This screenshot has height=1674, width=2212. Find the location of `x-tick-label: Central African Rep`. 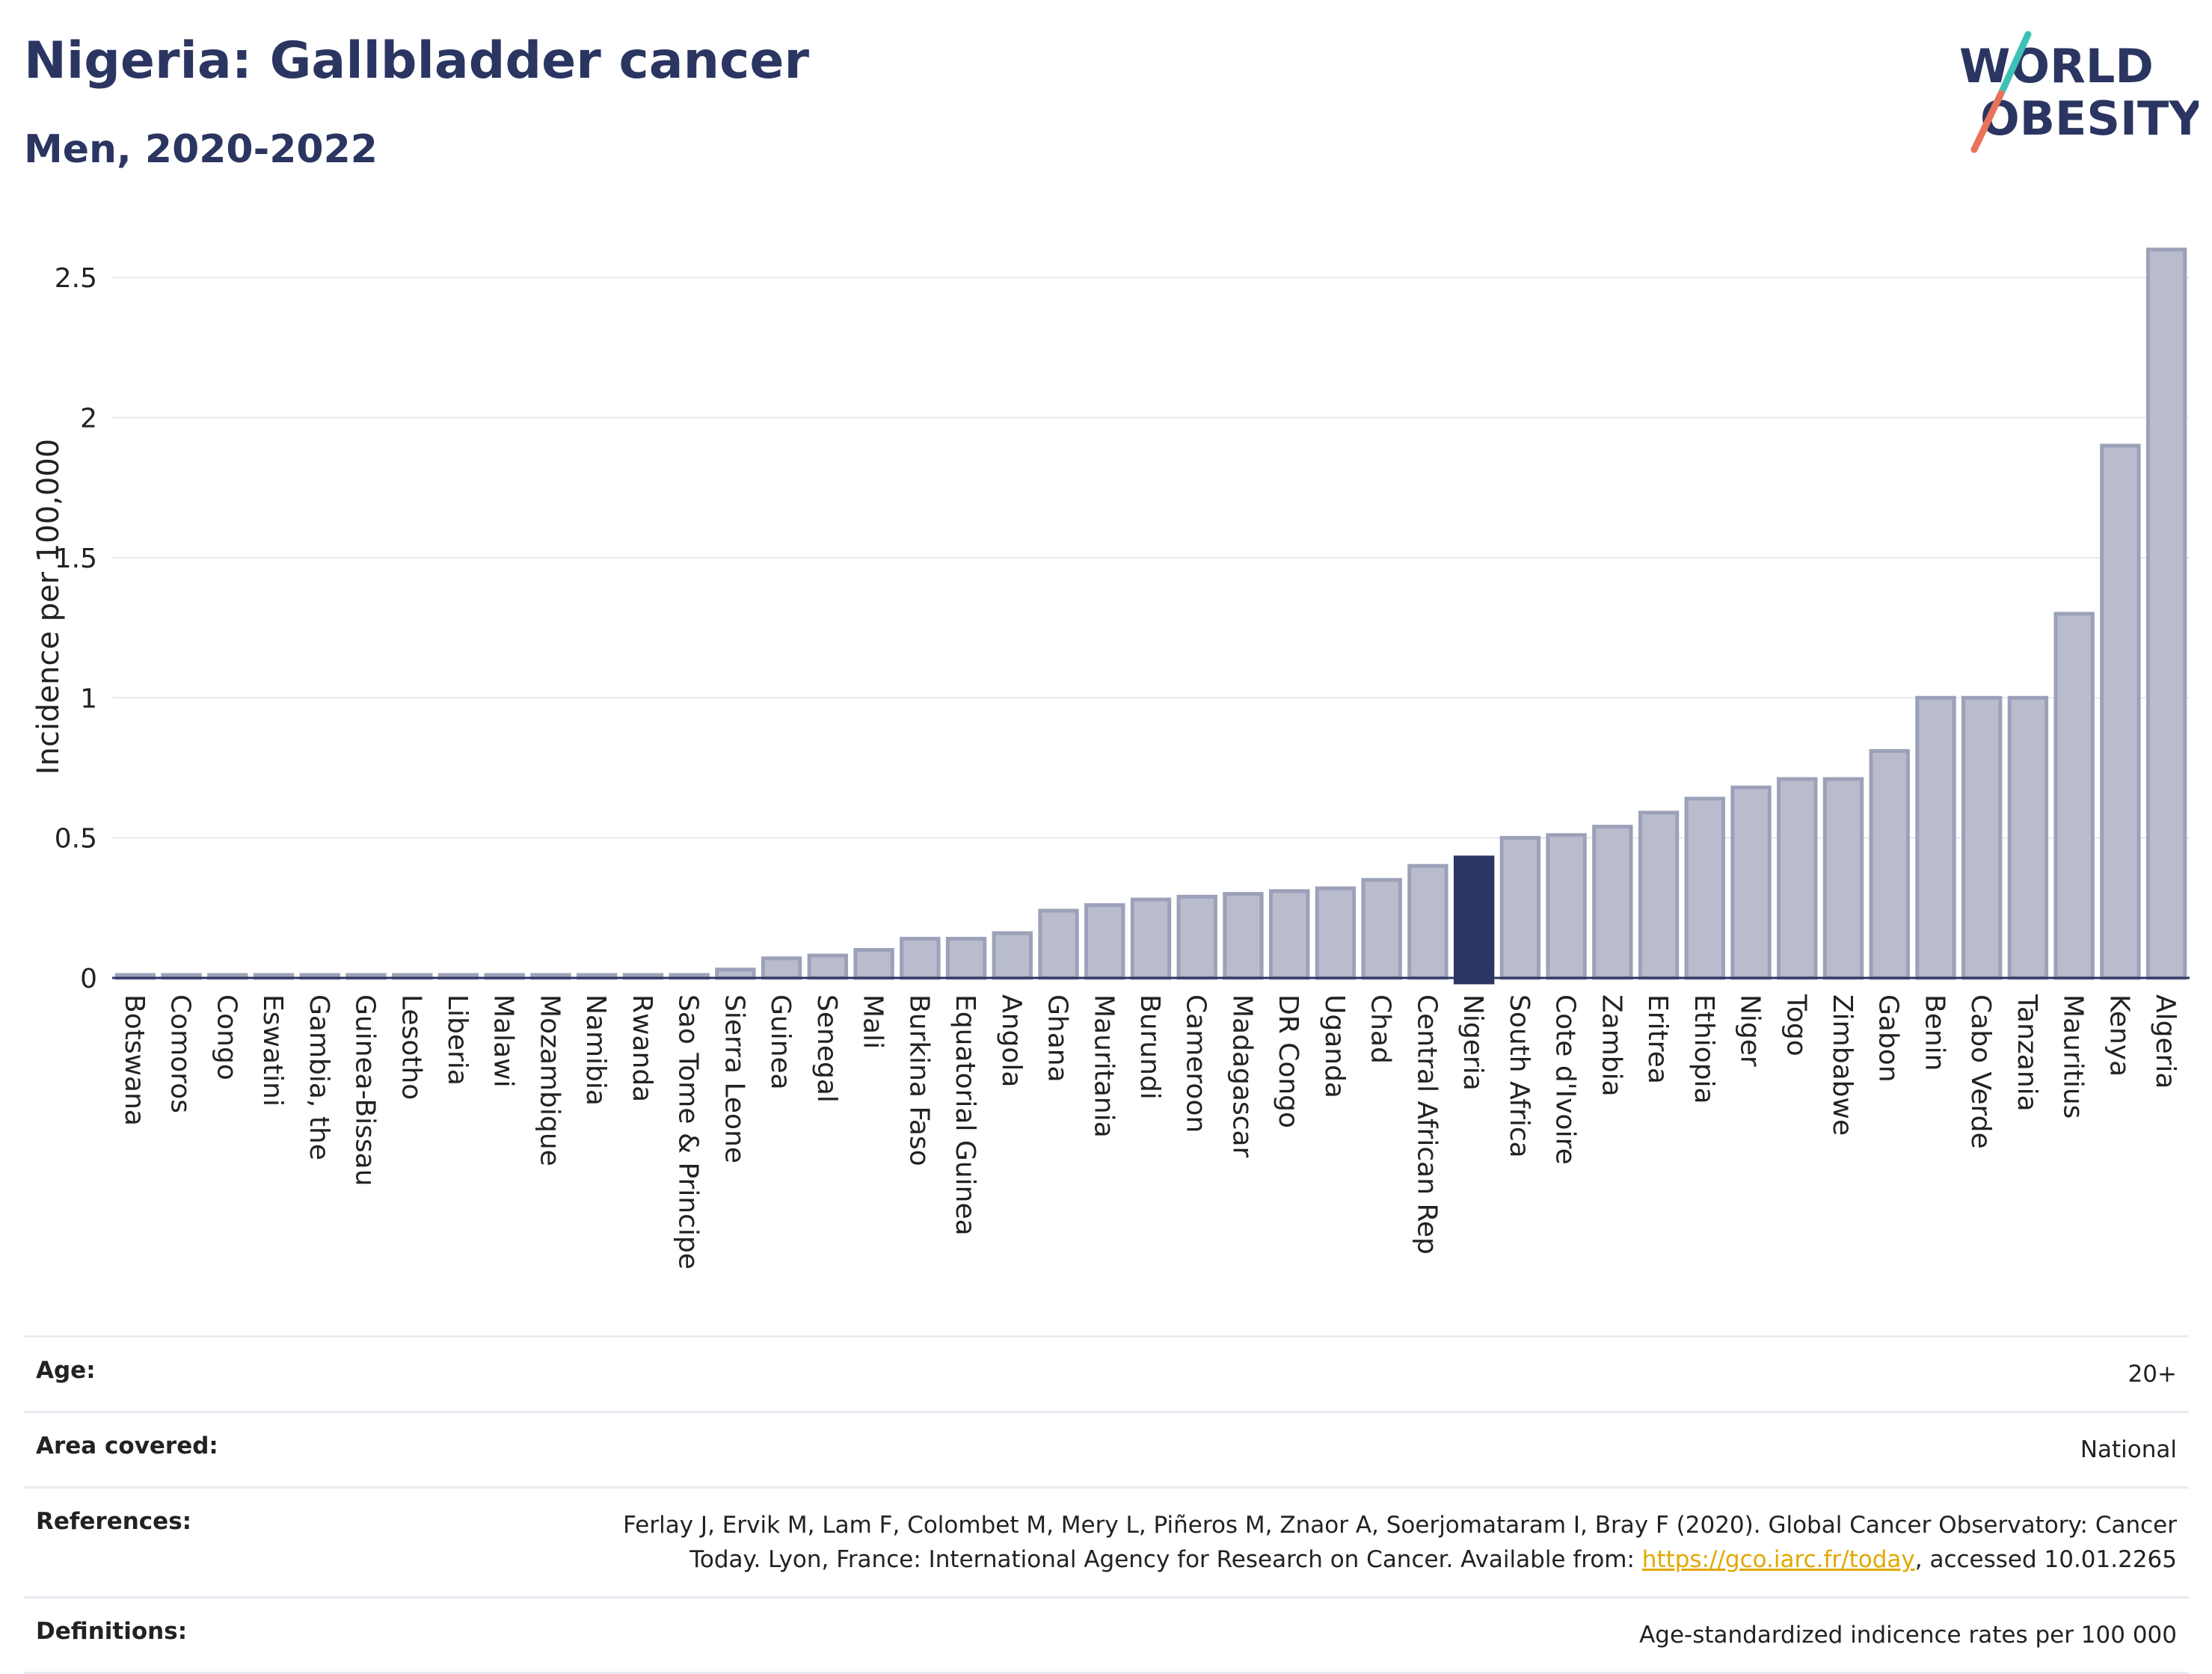

x-tick-label: Central African Rep is located at coordinates (1426, 1124).